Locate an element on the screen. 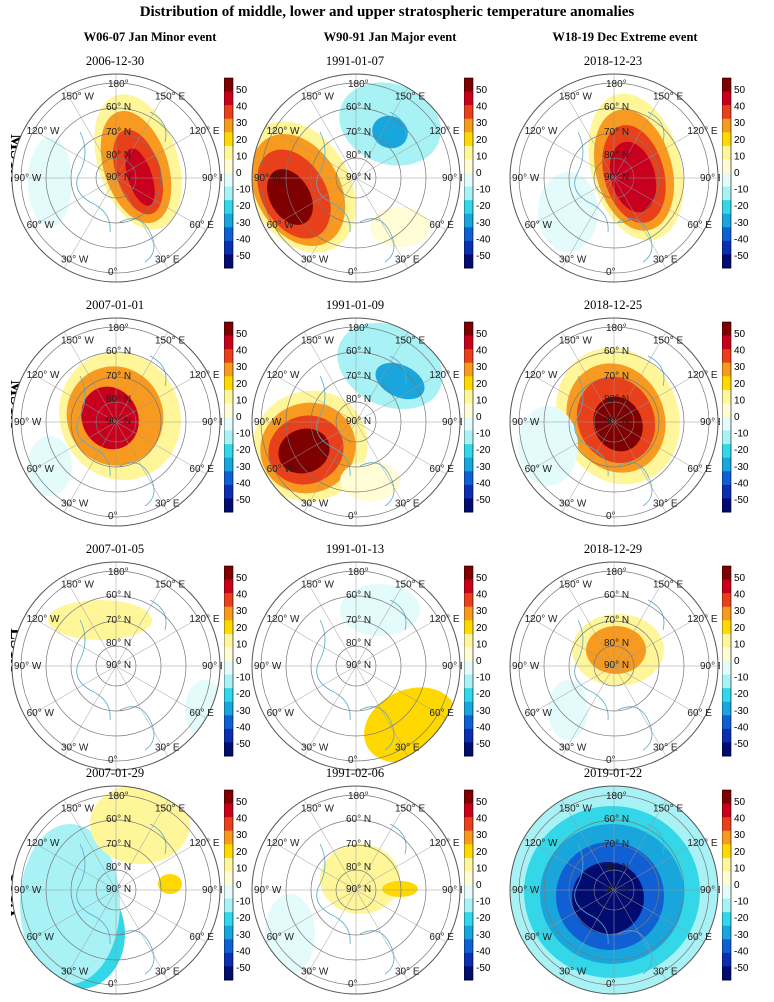 The image size is (774, 1002). panel-date: 2018-12-29 is located at coordinates (613, 549).